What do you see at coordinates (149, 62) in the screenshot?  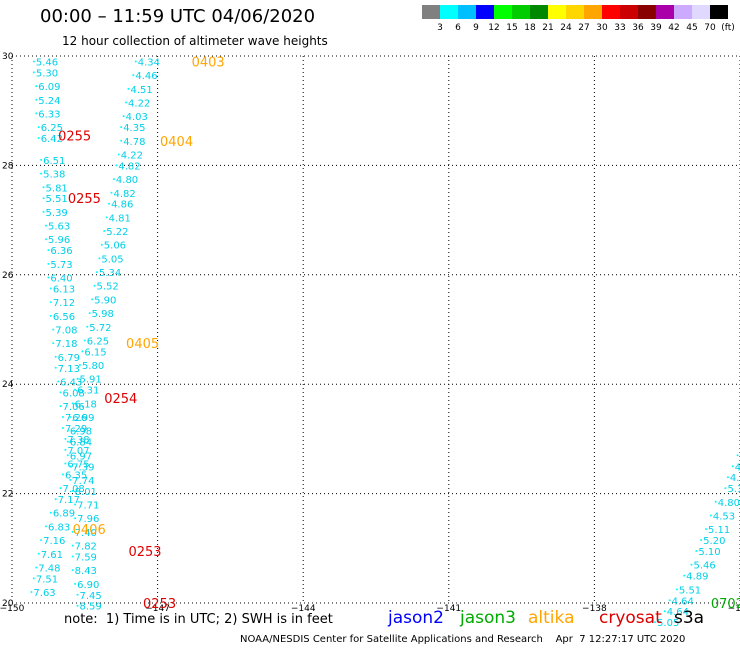 I see `wave-height-label: 4.34` at bounding box center [149, 62].